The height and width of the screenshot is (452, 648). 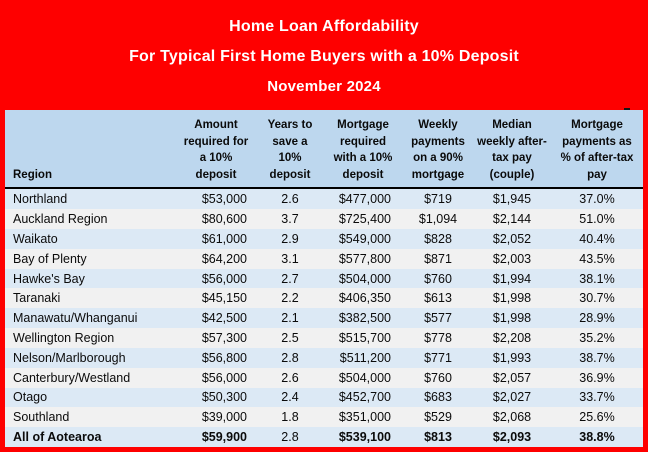 I want to click on value-cell: $515,700, so click(x=364, y=338).